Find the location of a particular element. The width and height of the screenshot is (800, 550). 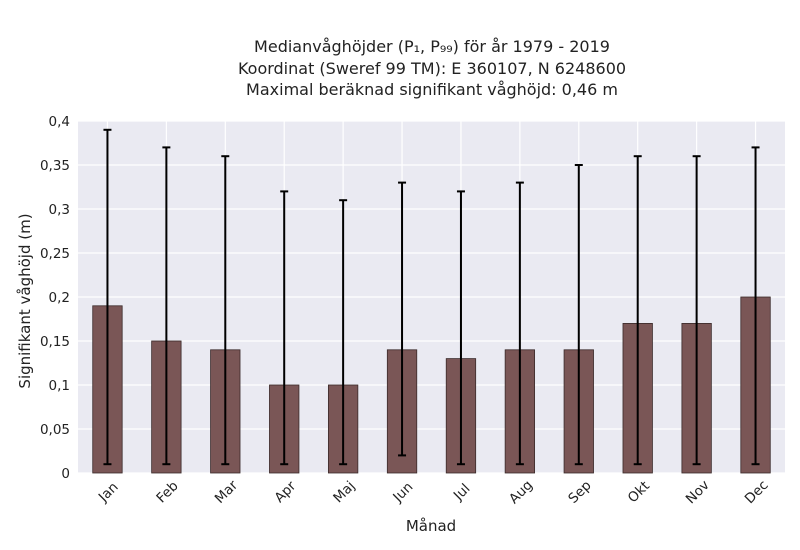

y-tick-label: 0,05 is located at coordinates (55, 430).